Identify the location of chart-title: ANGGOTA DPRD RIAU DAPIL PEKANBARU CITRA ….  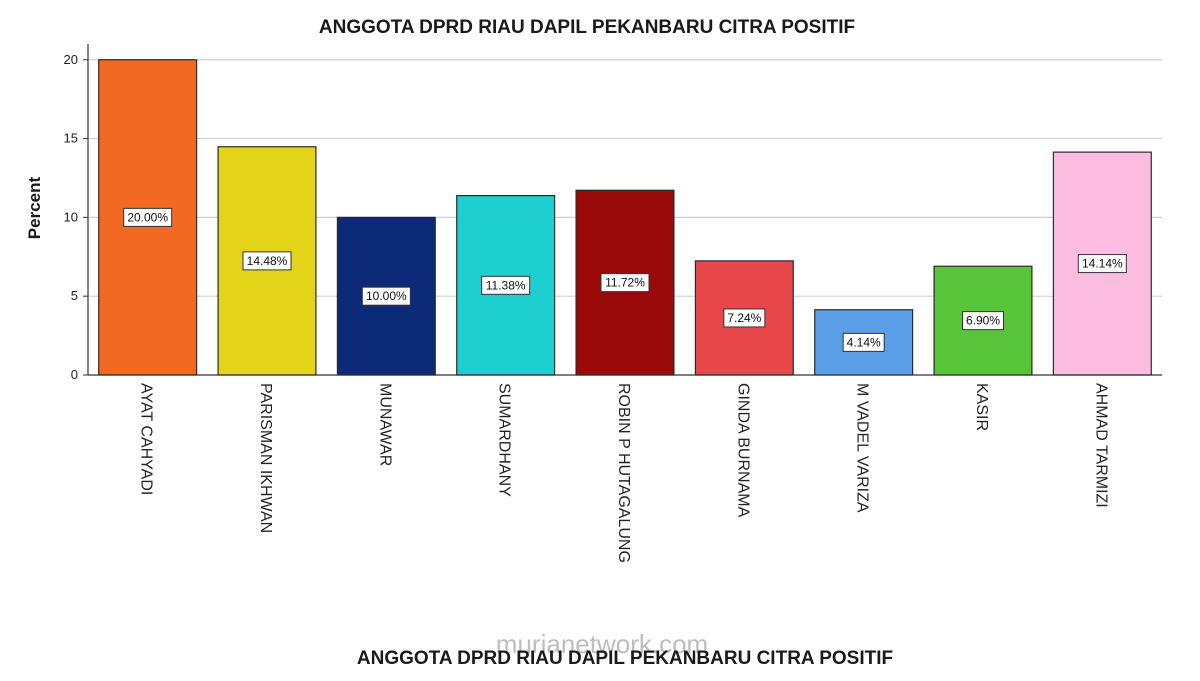
(587, 27).